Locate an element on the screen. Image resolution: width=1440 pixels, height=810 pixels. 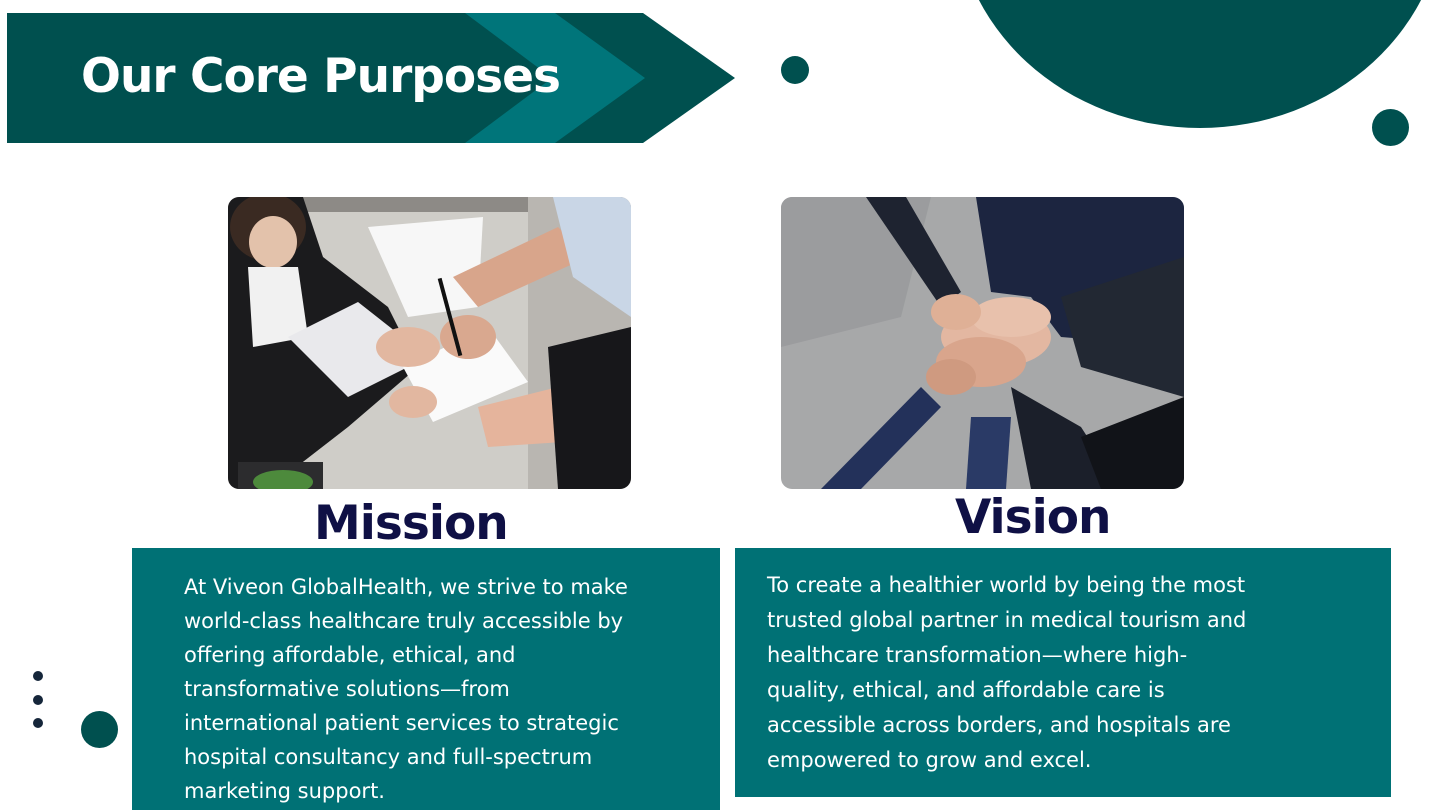
title-banner: Our Core Purposes is located at coordinates (372, 78).